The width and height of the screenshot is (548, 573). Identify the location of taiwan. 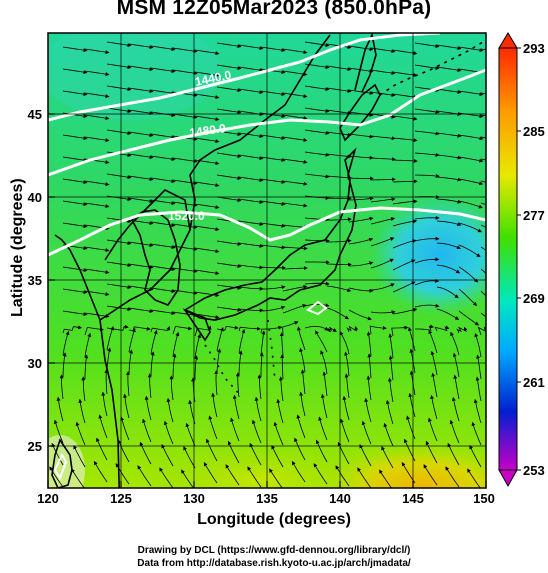
(62, 463).